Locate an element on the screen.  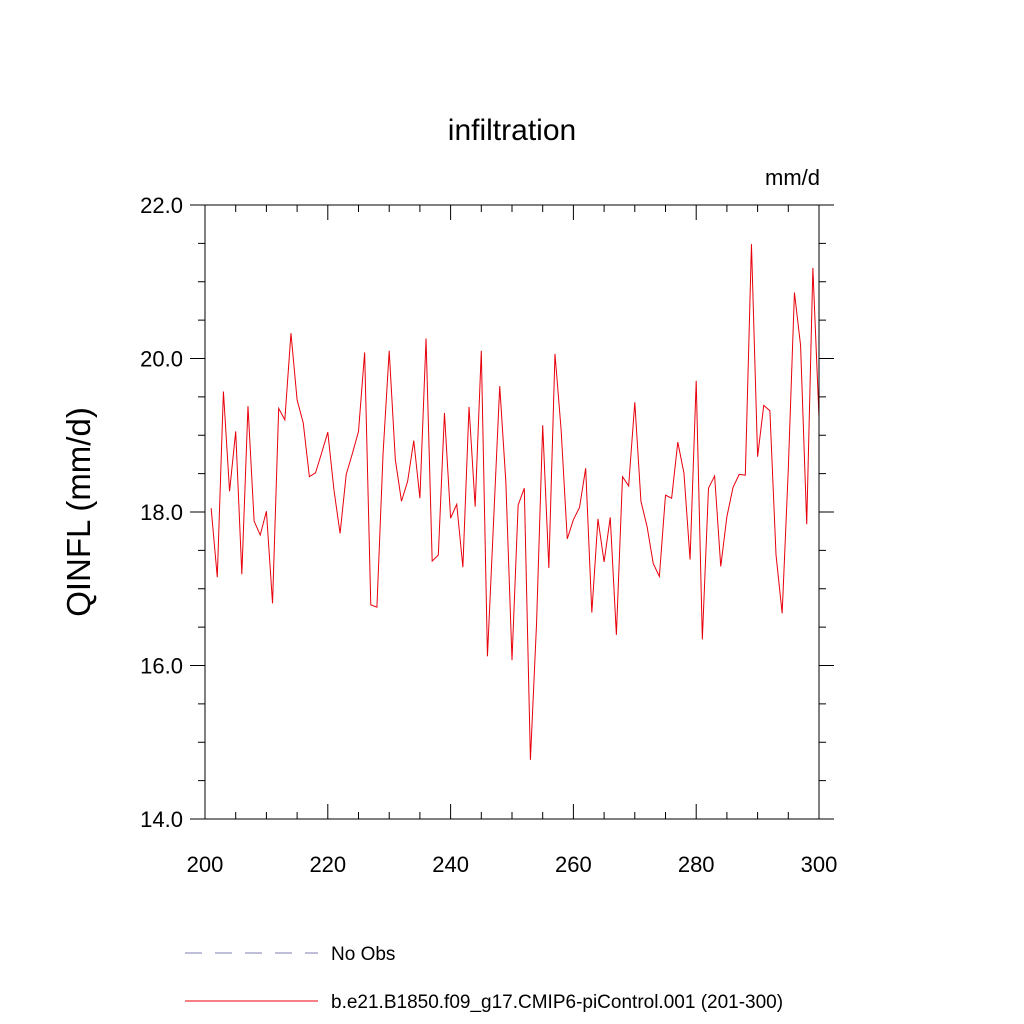
x-tick-label: 200 is located at coordinates (205, 864).